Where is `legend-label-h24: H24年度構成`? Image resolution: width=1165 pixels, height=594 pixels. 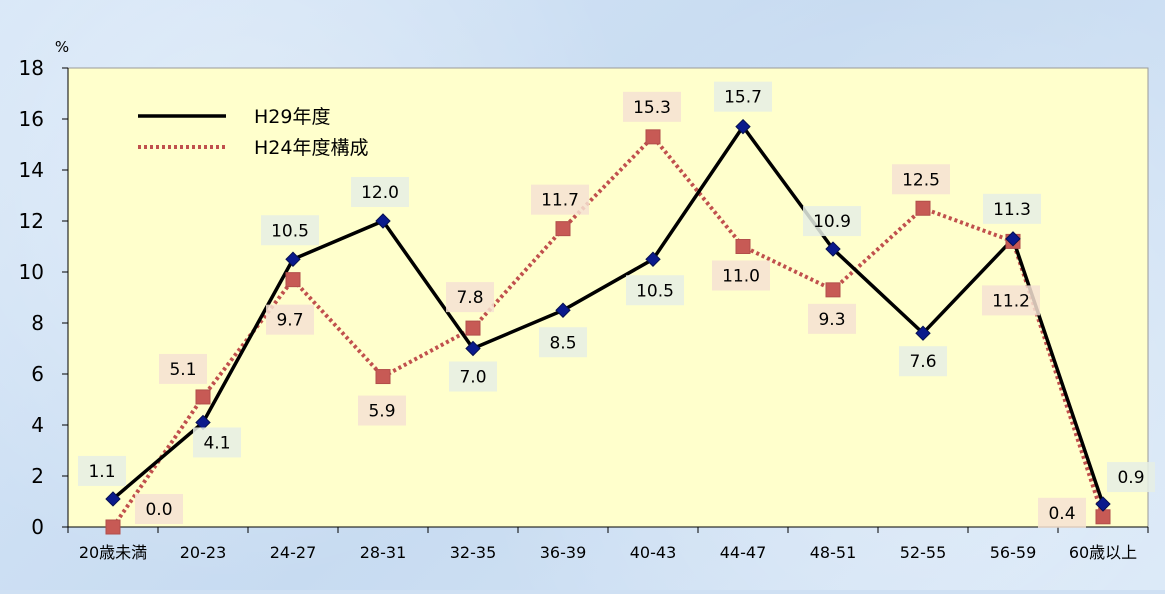
legend-label-h24: H24年度構成 is located at coordinates (311, 148).